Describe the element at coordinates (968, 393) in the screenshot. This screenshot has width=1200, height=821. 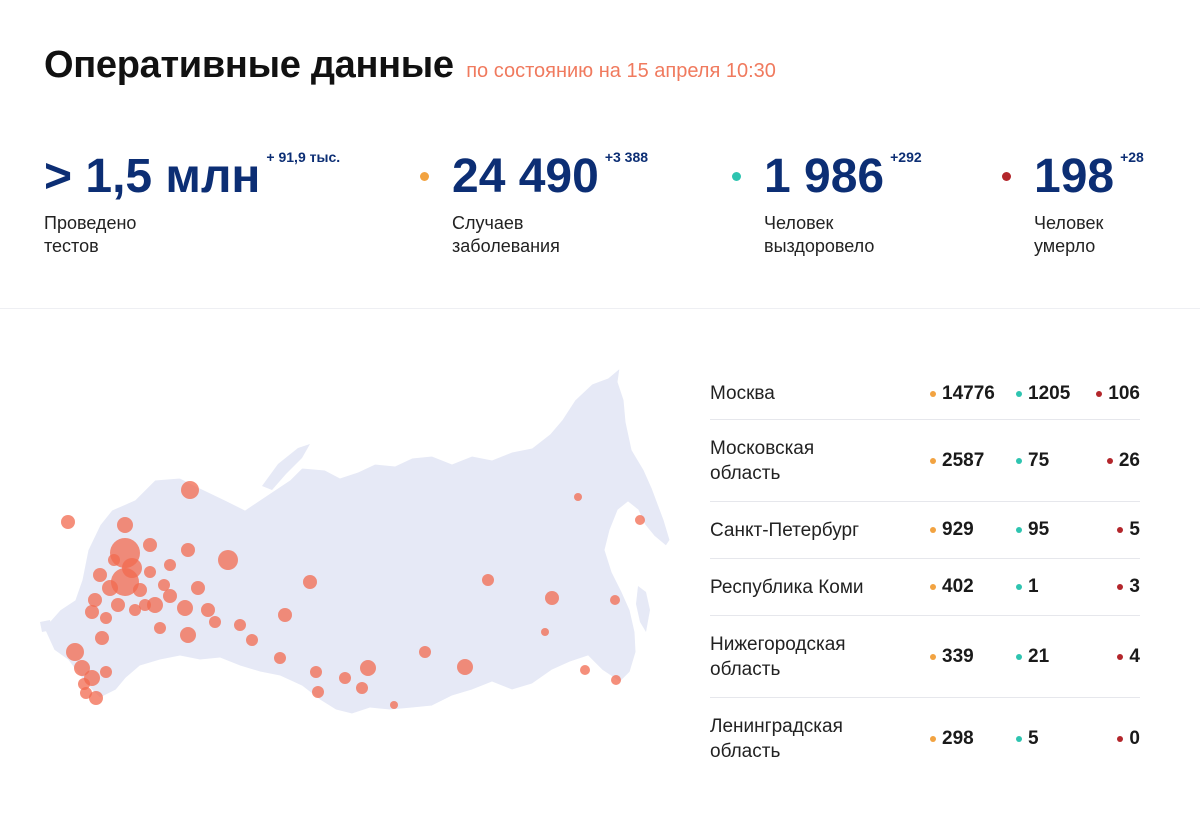
I see `region-cases: 14776` at that location.